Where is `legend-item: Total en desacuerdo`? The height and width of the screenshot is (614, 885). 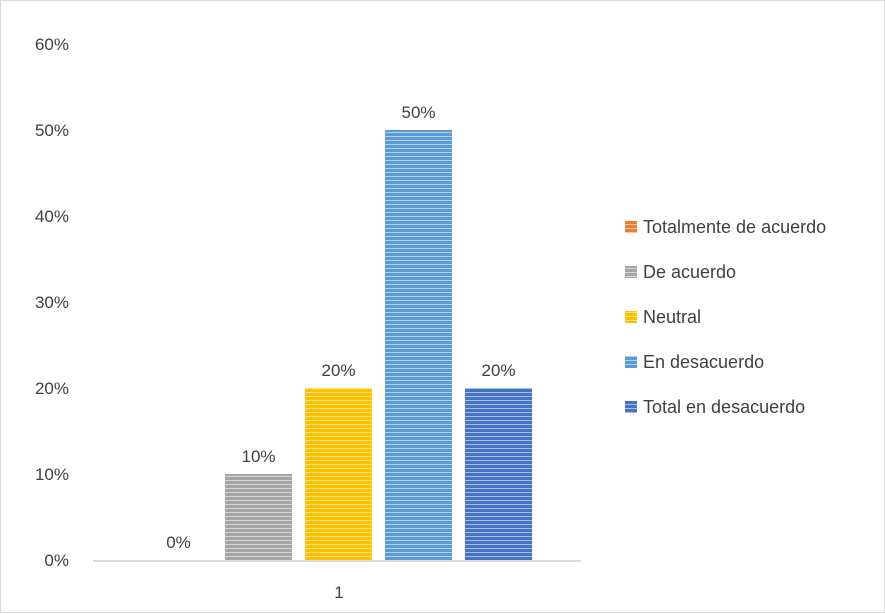
legend-item: Total en desacuerdo is located at coordinates (715, 407).